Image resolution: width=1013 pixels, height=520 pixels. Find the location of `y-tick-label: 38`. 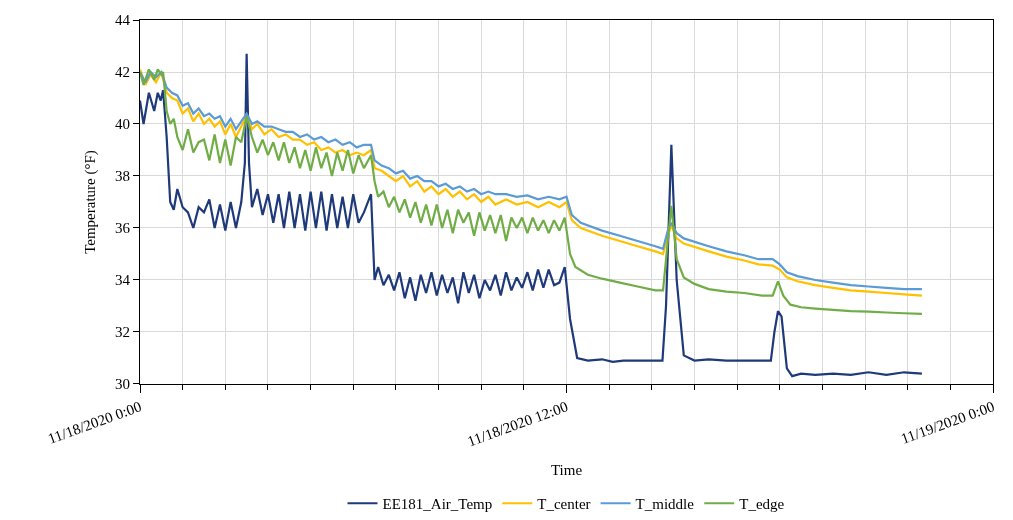

y-tick-label: 38 is located at coordinates (122, 176).